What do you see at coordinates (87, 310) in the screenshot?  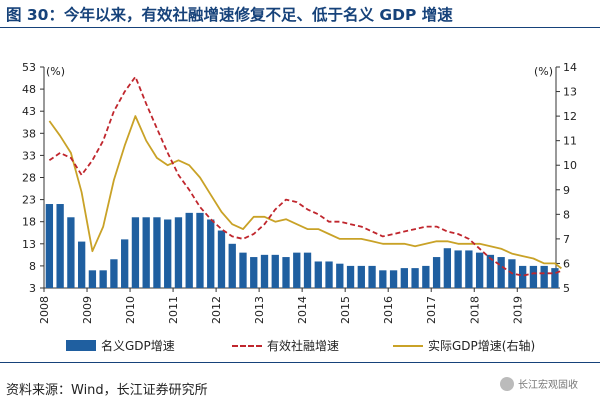 I see `x-tick-label: 2009` at bounding box center [87, 310].